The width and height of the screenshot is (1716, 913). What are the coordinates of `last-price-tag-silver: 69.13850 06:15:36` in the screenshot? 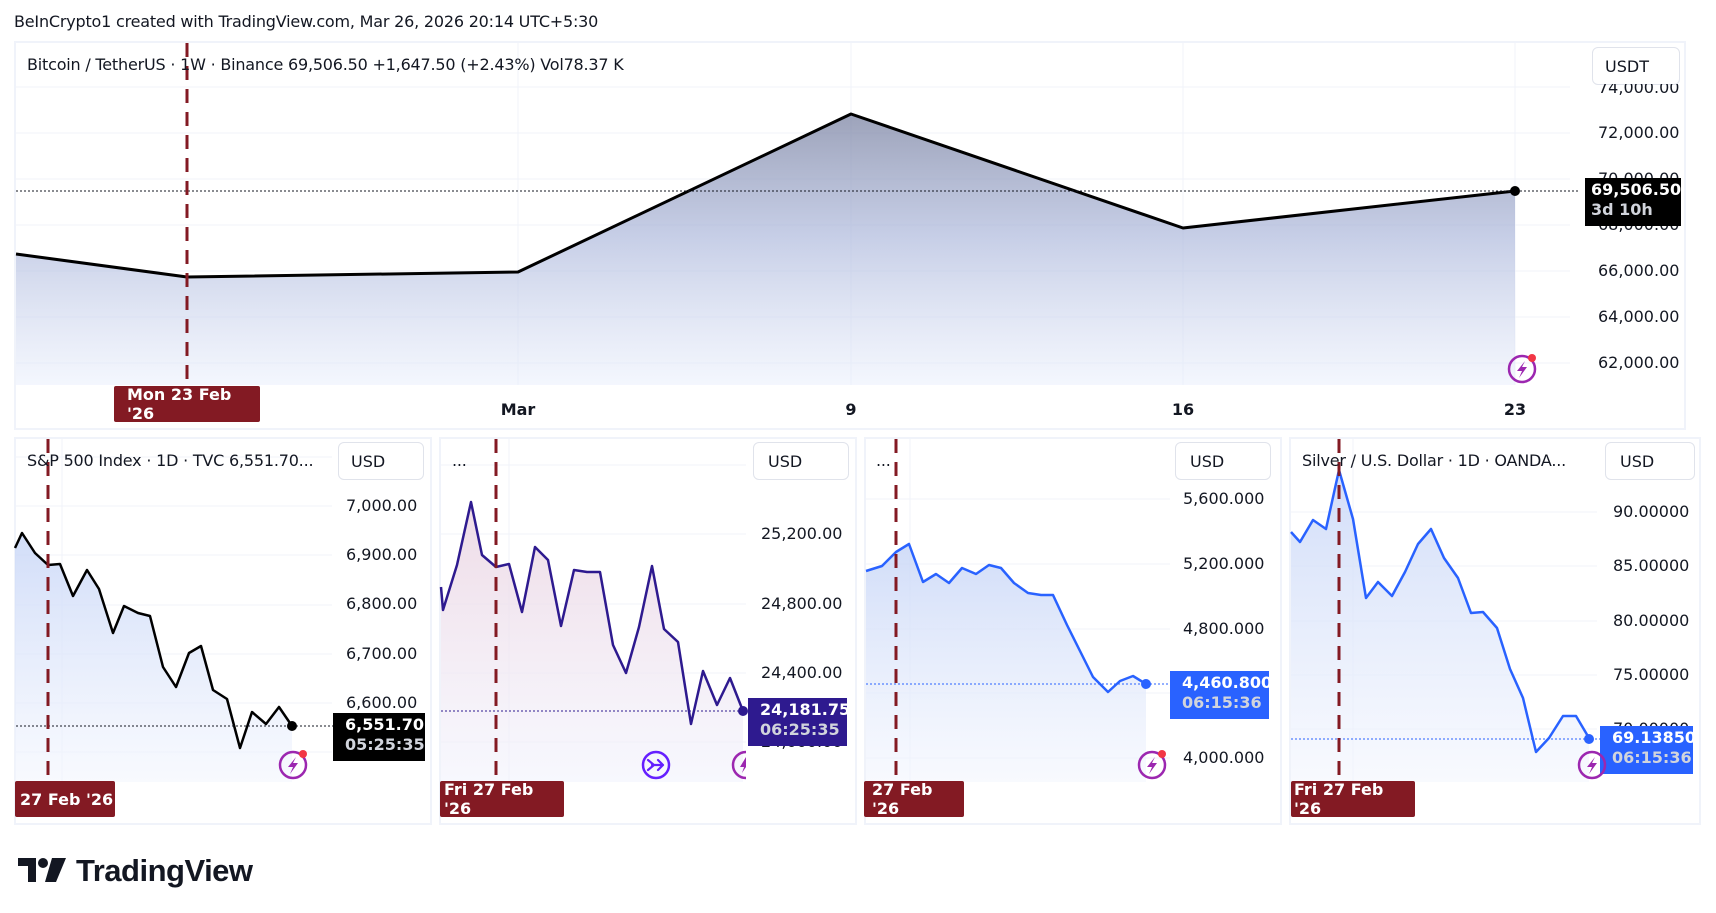 It's located at (1648, 750).